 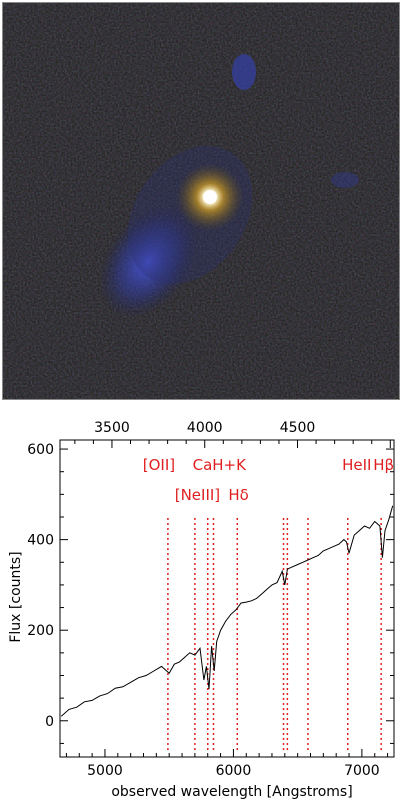 I want to click on emission-line-label: Hδ, so click(x=238, y=495).